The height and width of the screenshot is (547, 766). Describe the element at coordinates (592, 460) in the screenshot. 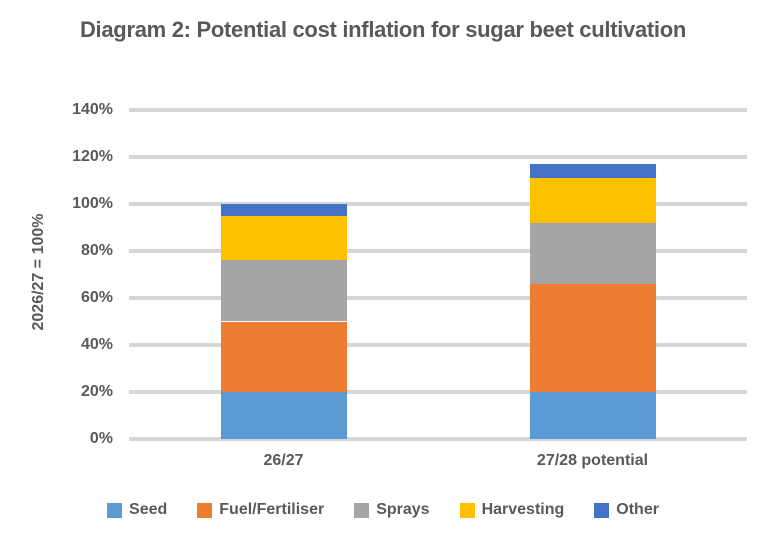

I see `x-tick-label-1: 27/28 potential` at that location.